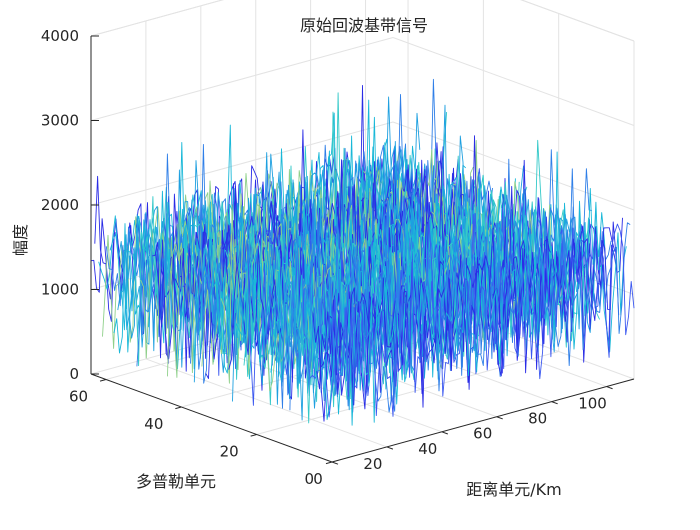 The image size is (700, 530). I want to click on y-axis-title: 多普勒单元, so click(176, 481).